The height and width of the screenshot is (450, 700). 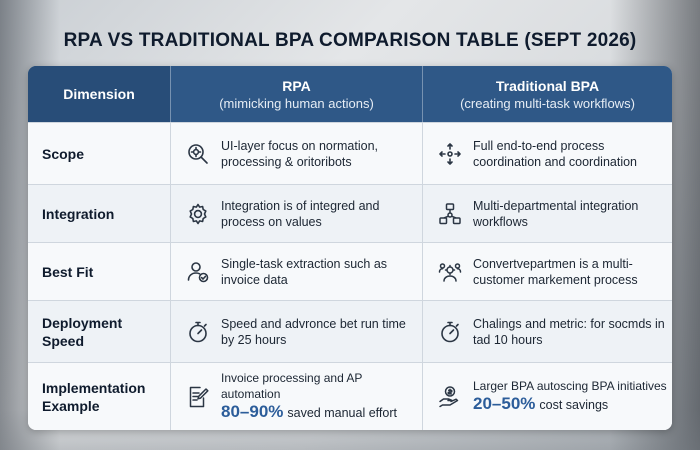 I want to click on header-bpa-title: Traditional BPA, so click(x=547, y=85).